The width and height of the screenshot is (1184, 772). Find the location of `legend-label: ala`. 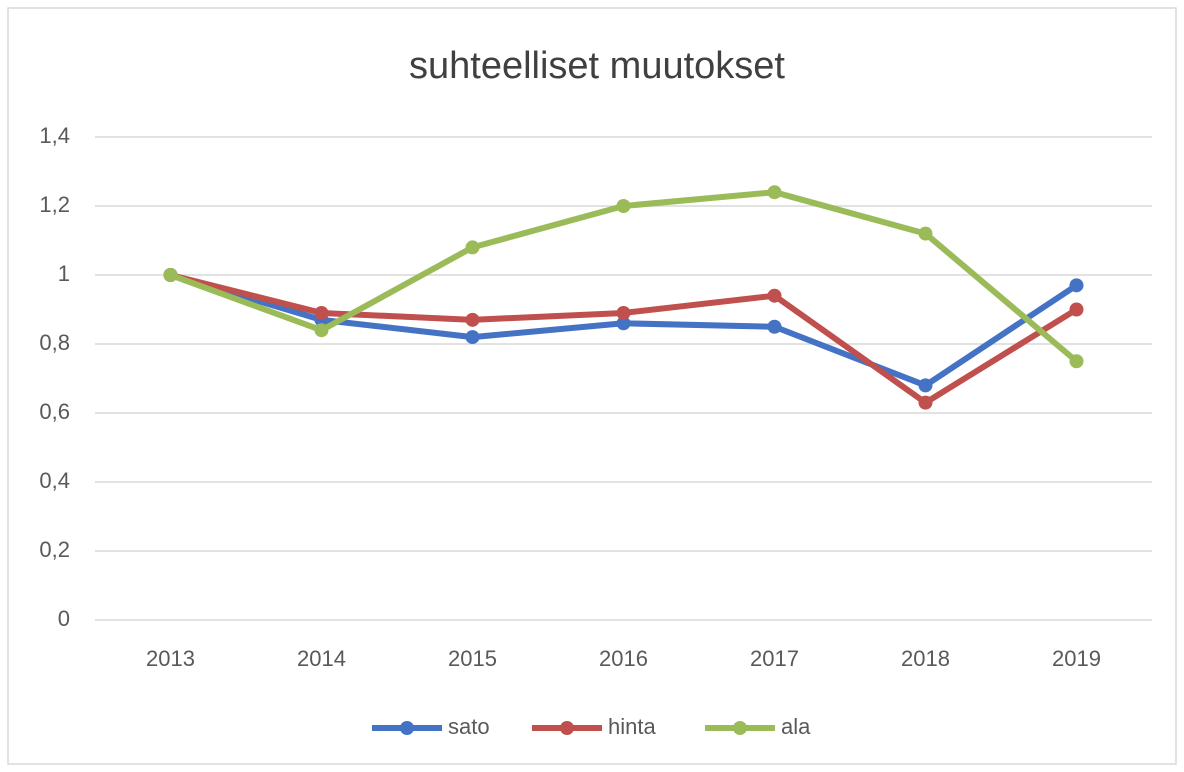

legend-label: ala is located at coordinates (796, 726).